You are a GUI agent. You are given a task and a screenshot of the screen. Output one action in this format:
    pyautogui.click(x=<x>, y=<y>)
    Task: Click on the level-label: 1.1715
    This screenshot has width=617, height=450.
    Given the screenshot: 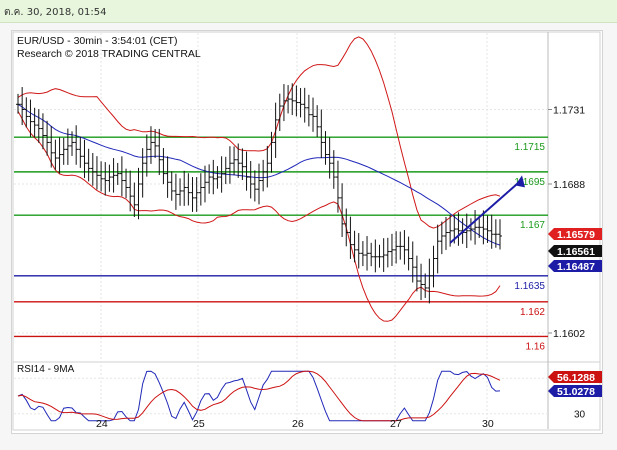 What is the action you would take?
    pyautogui.click(x=529, y=147)
    